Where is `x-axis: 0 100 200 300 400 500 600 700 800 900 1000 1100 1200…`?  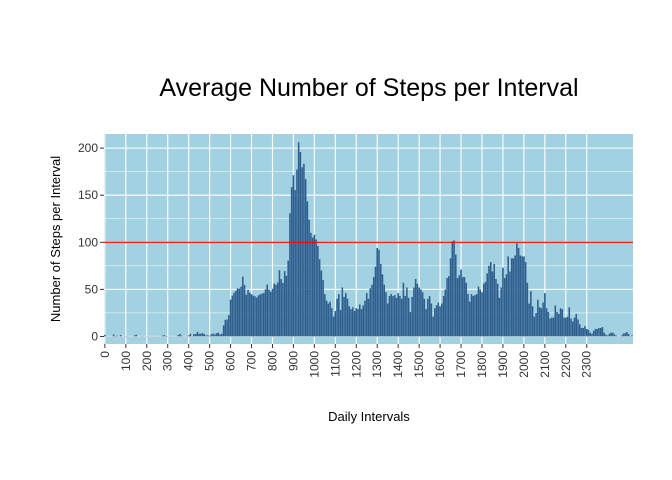
x-axis: 0 100 200 300 400 500 600 700 800 900 1000 1100 1200… is located at coordinates (346, 361).